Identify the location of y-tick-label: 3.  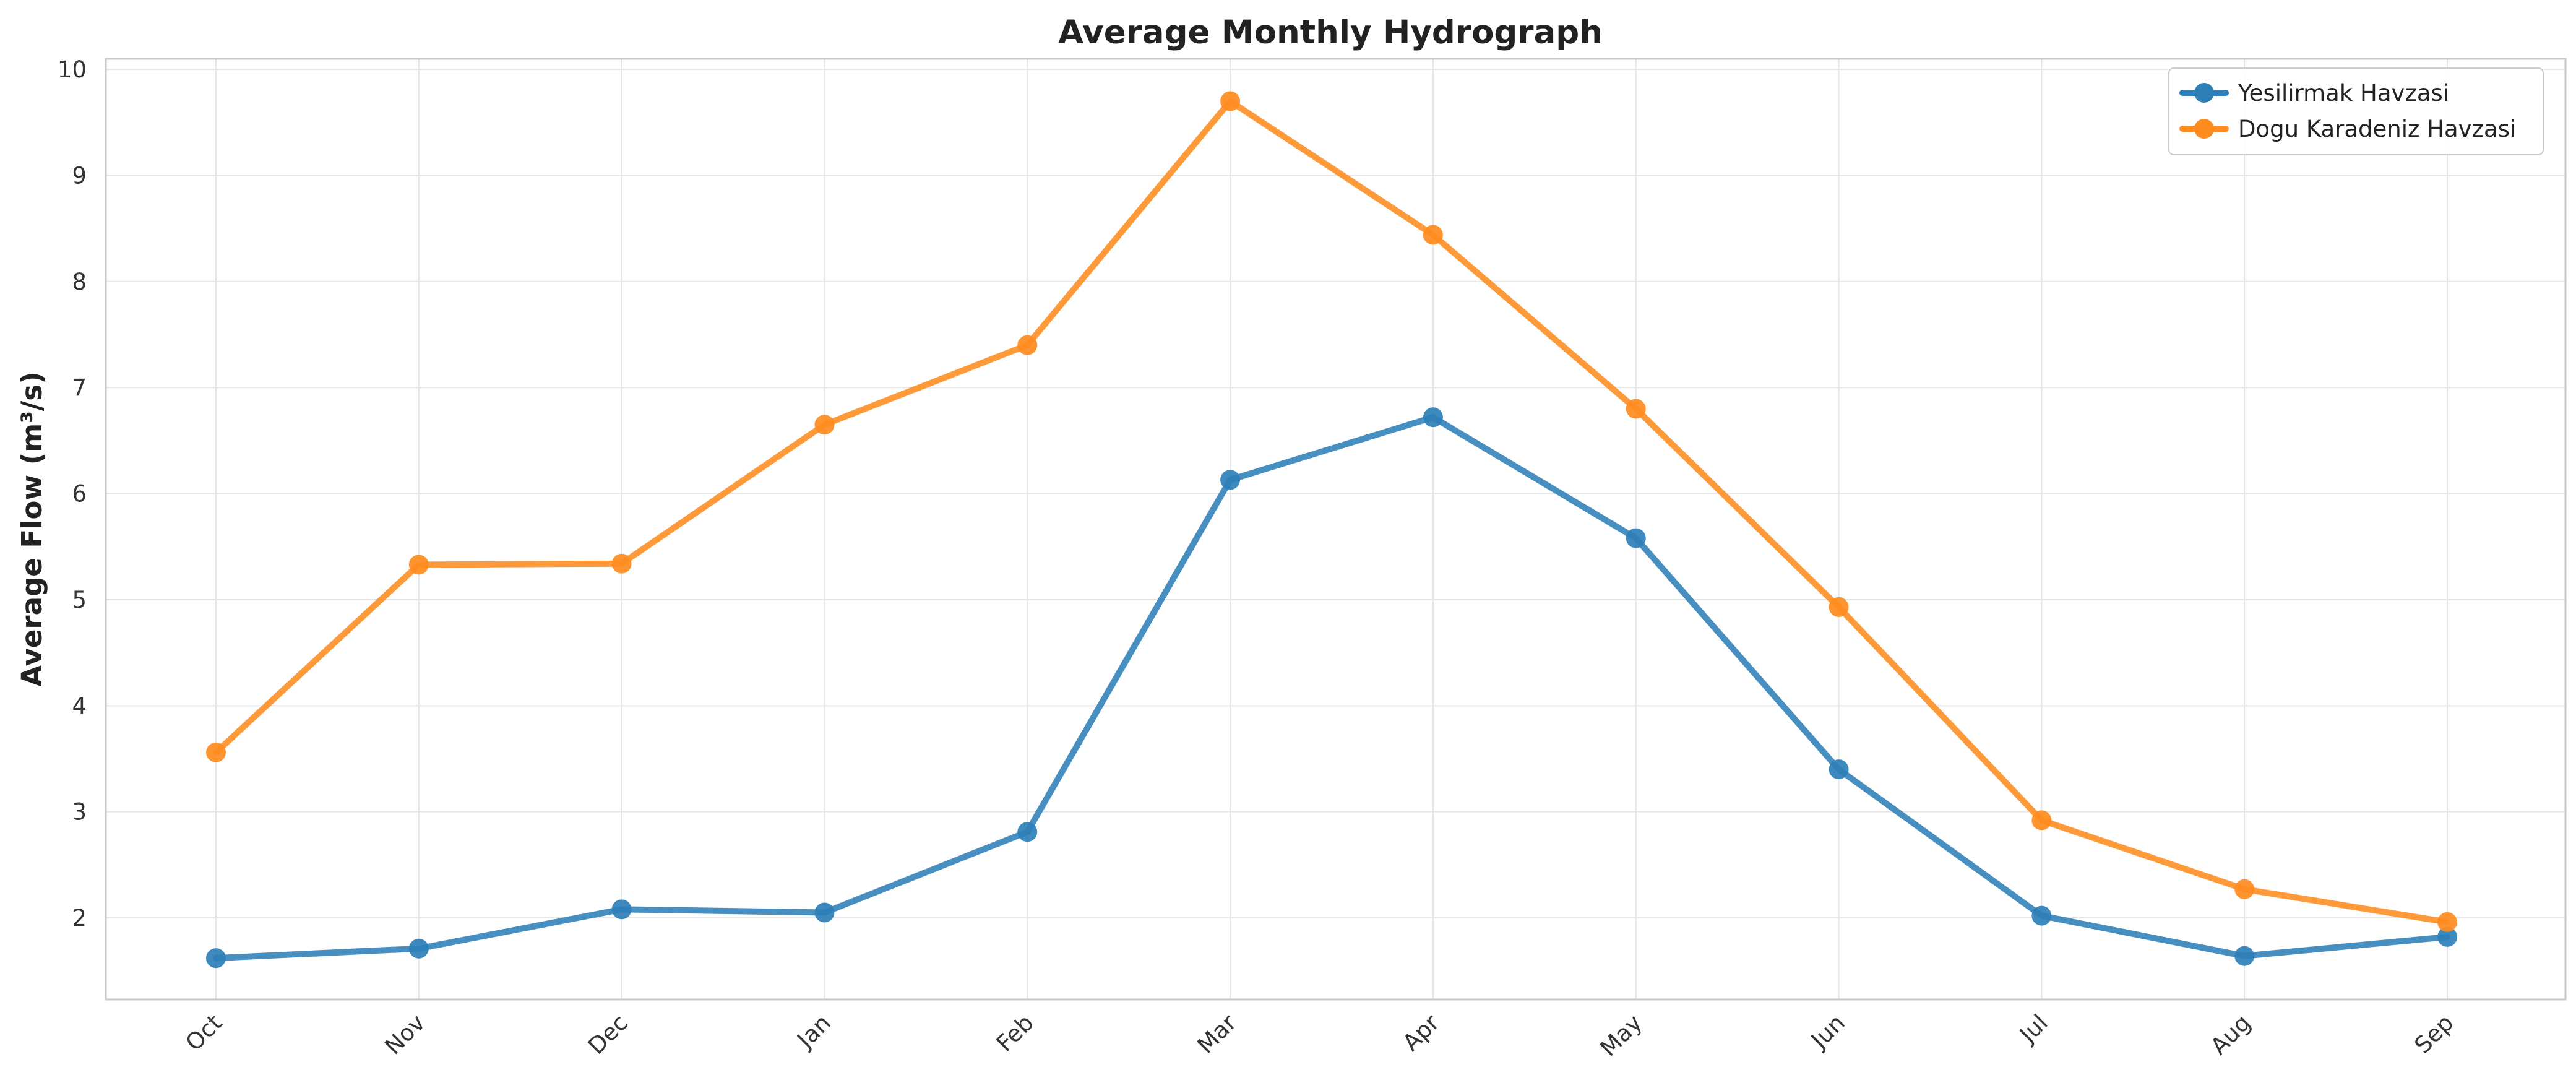
(79, 812).